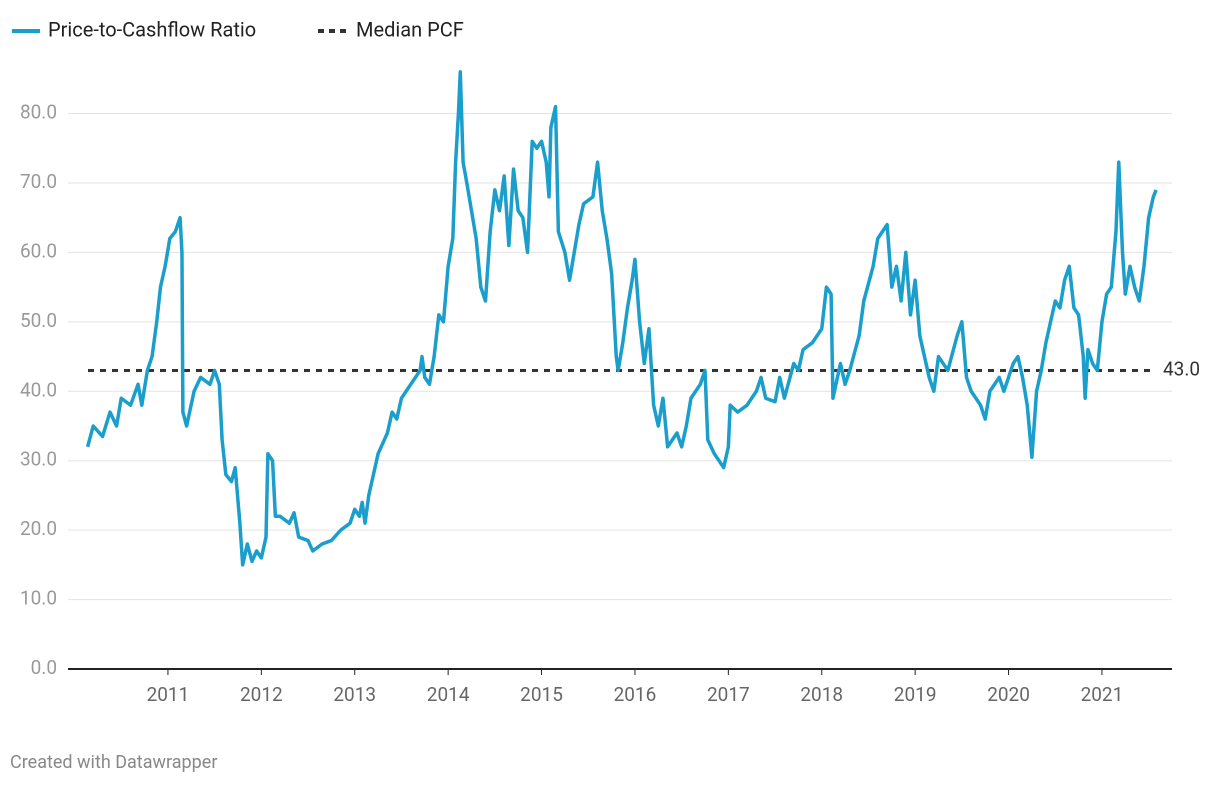  I want to click on x-tick-label: 2021, so click(1102, 694).